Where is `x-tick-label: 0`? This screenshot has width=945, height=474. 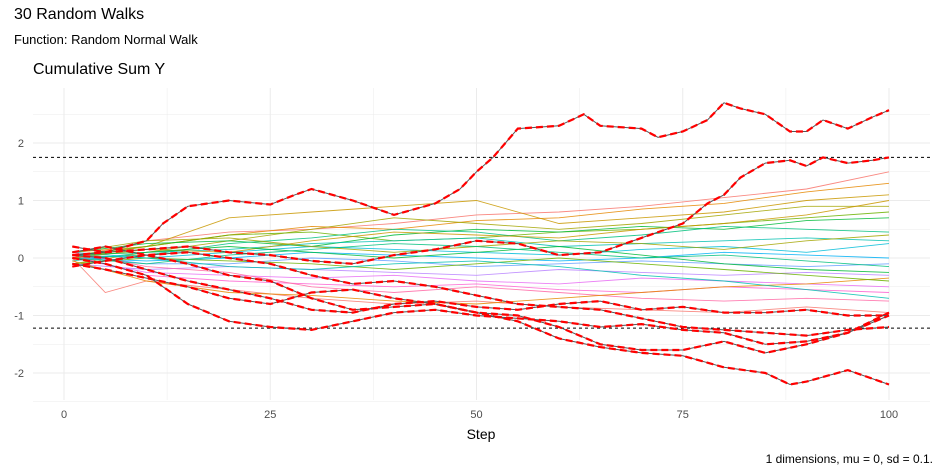
x-tick-label: 0 is located at coordinates (64, 415).